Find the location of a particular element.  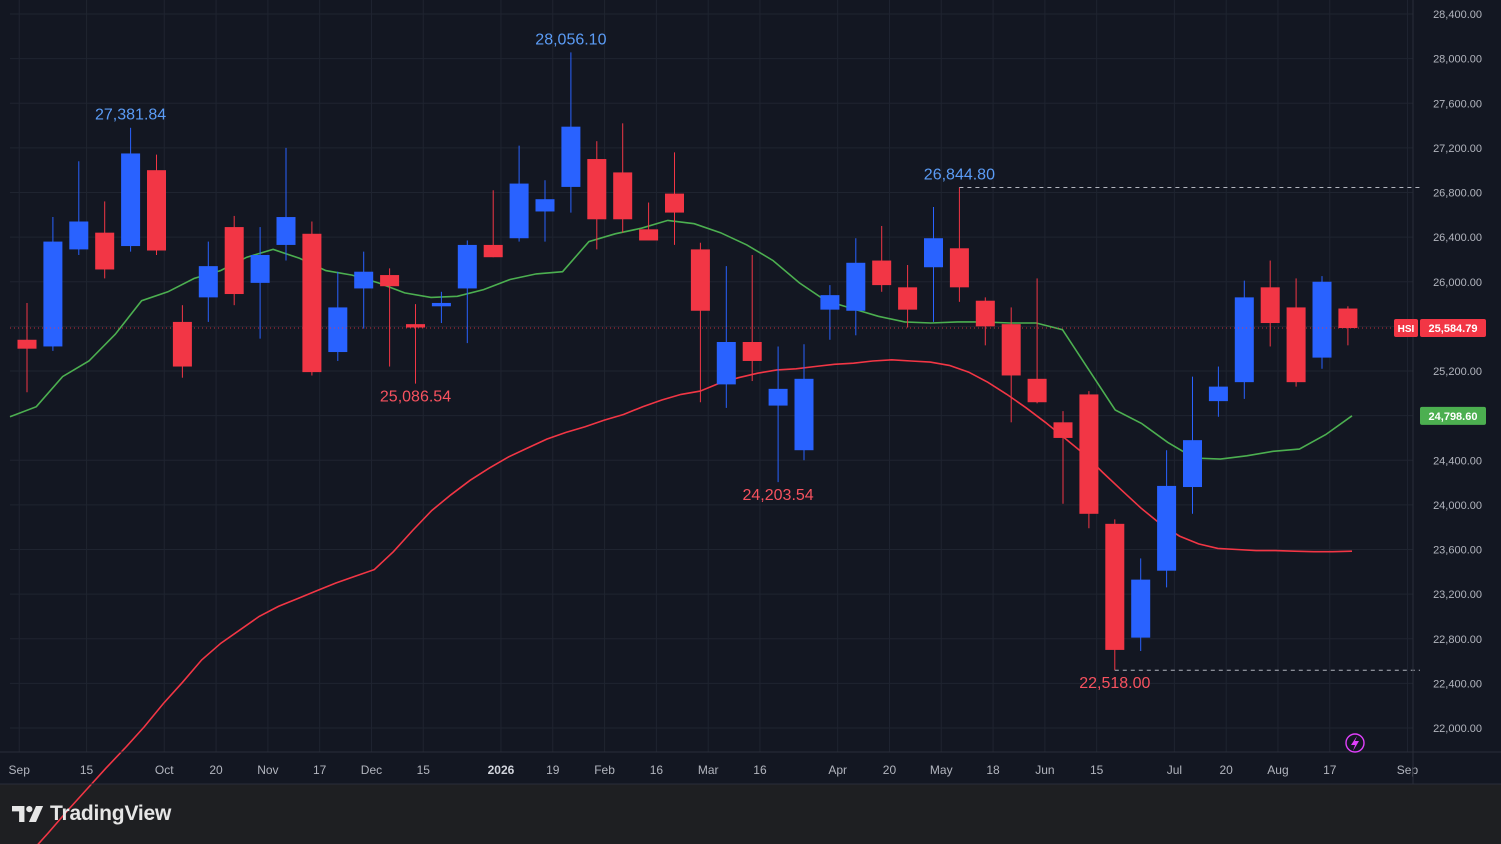

ma-fast-badge-bg is located at coordinates (1453, 415).